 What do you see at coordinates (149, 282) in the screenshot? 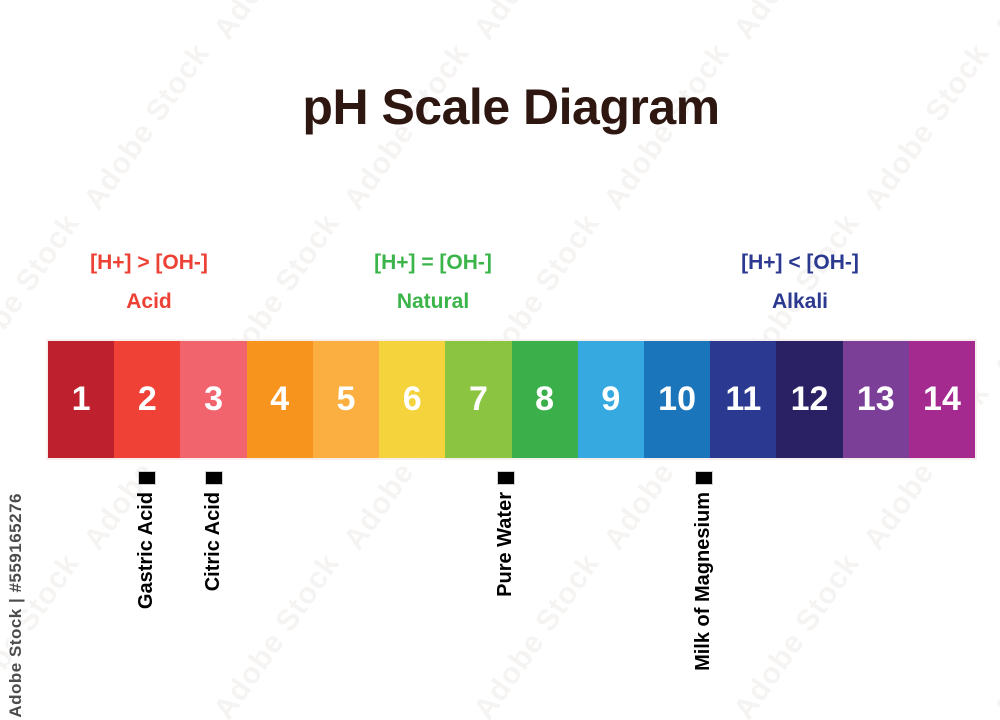
I see `region-acid: [H+] > [OH-] Acid` at bounding box center [149, 282].